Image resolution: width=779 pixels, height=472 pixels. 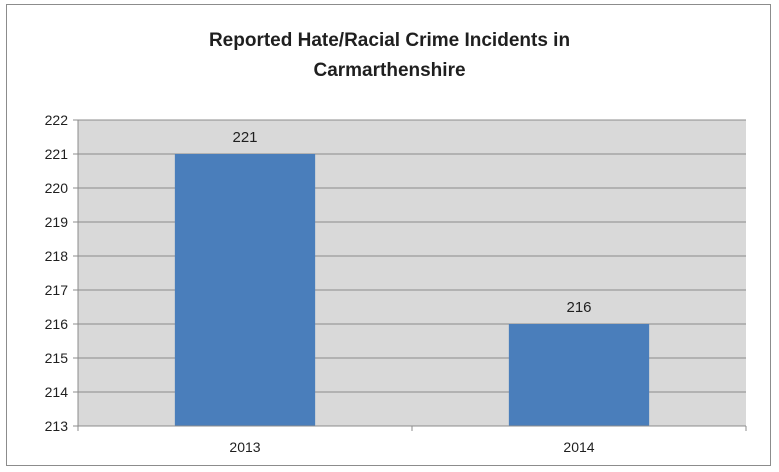 What do you see at coordinates (57, 222) in the screenshot?
I see `y-tick-label: 219` at bounding box center [57, 222].